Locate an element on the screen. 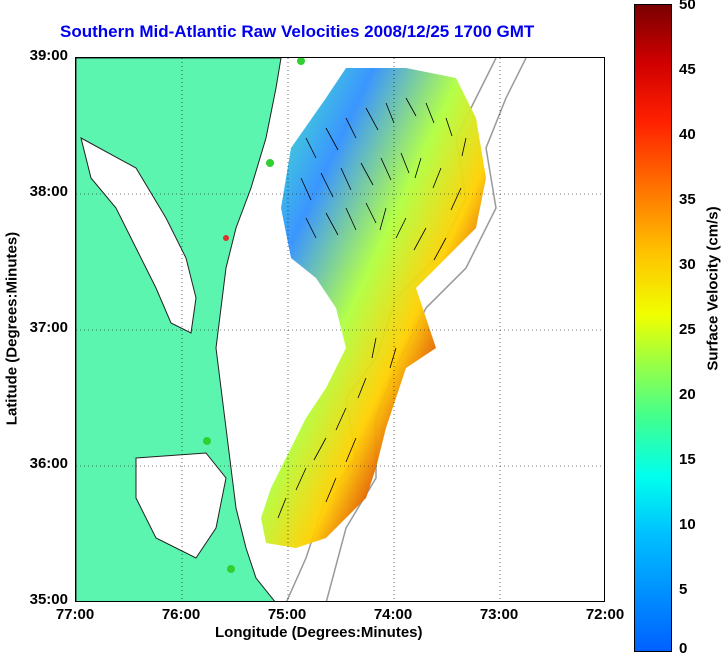 The height and width of the screenshot is (659, 724). y-axis-label: Latitude (Degrees:Minutes) is located at coordinates (12, 328).